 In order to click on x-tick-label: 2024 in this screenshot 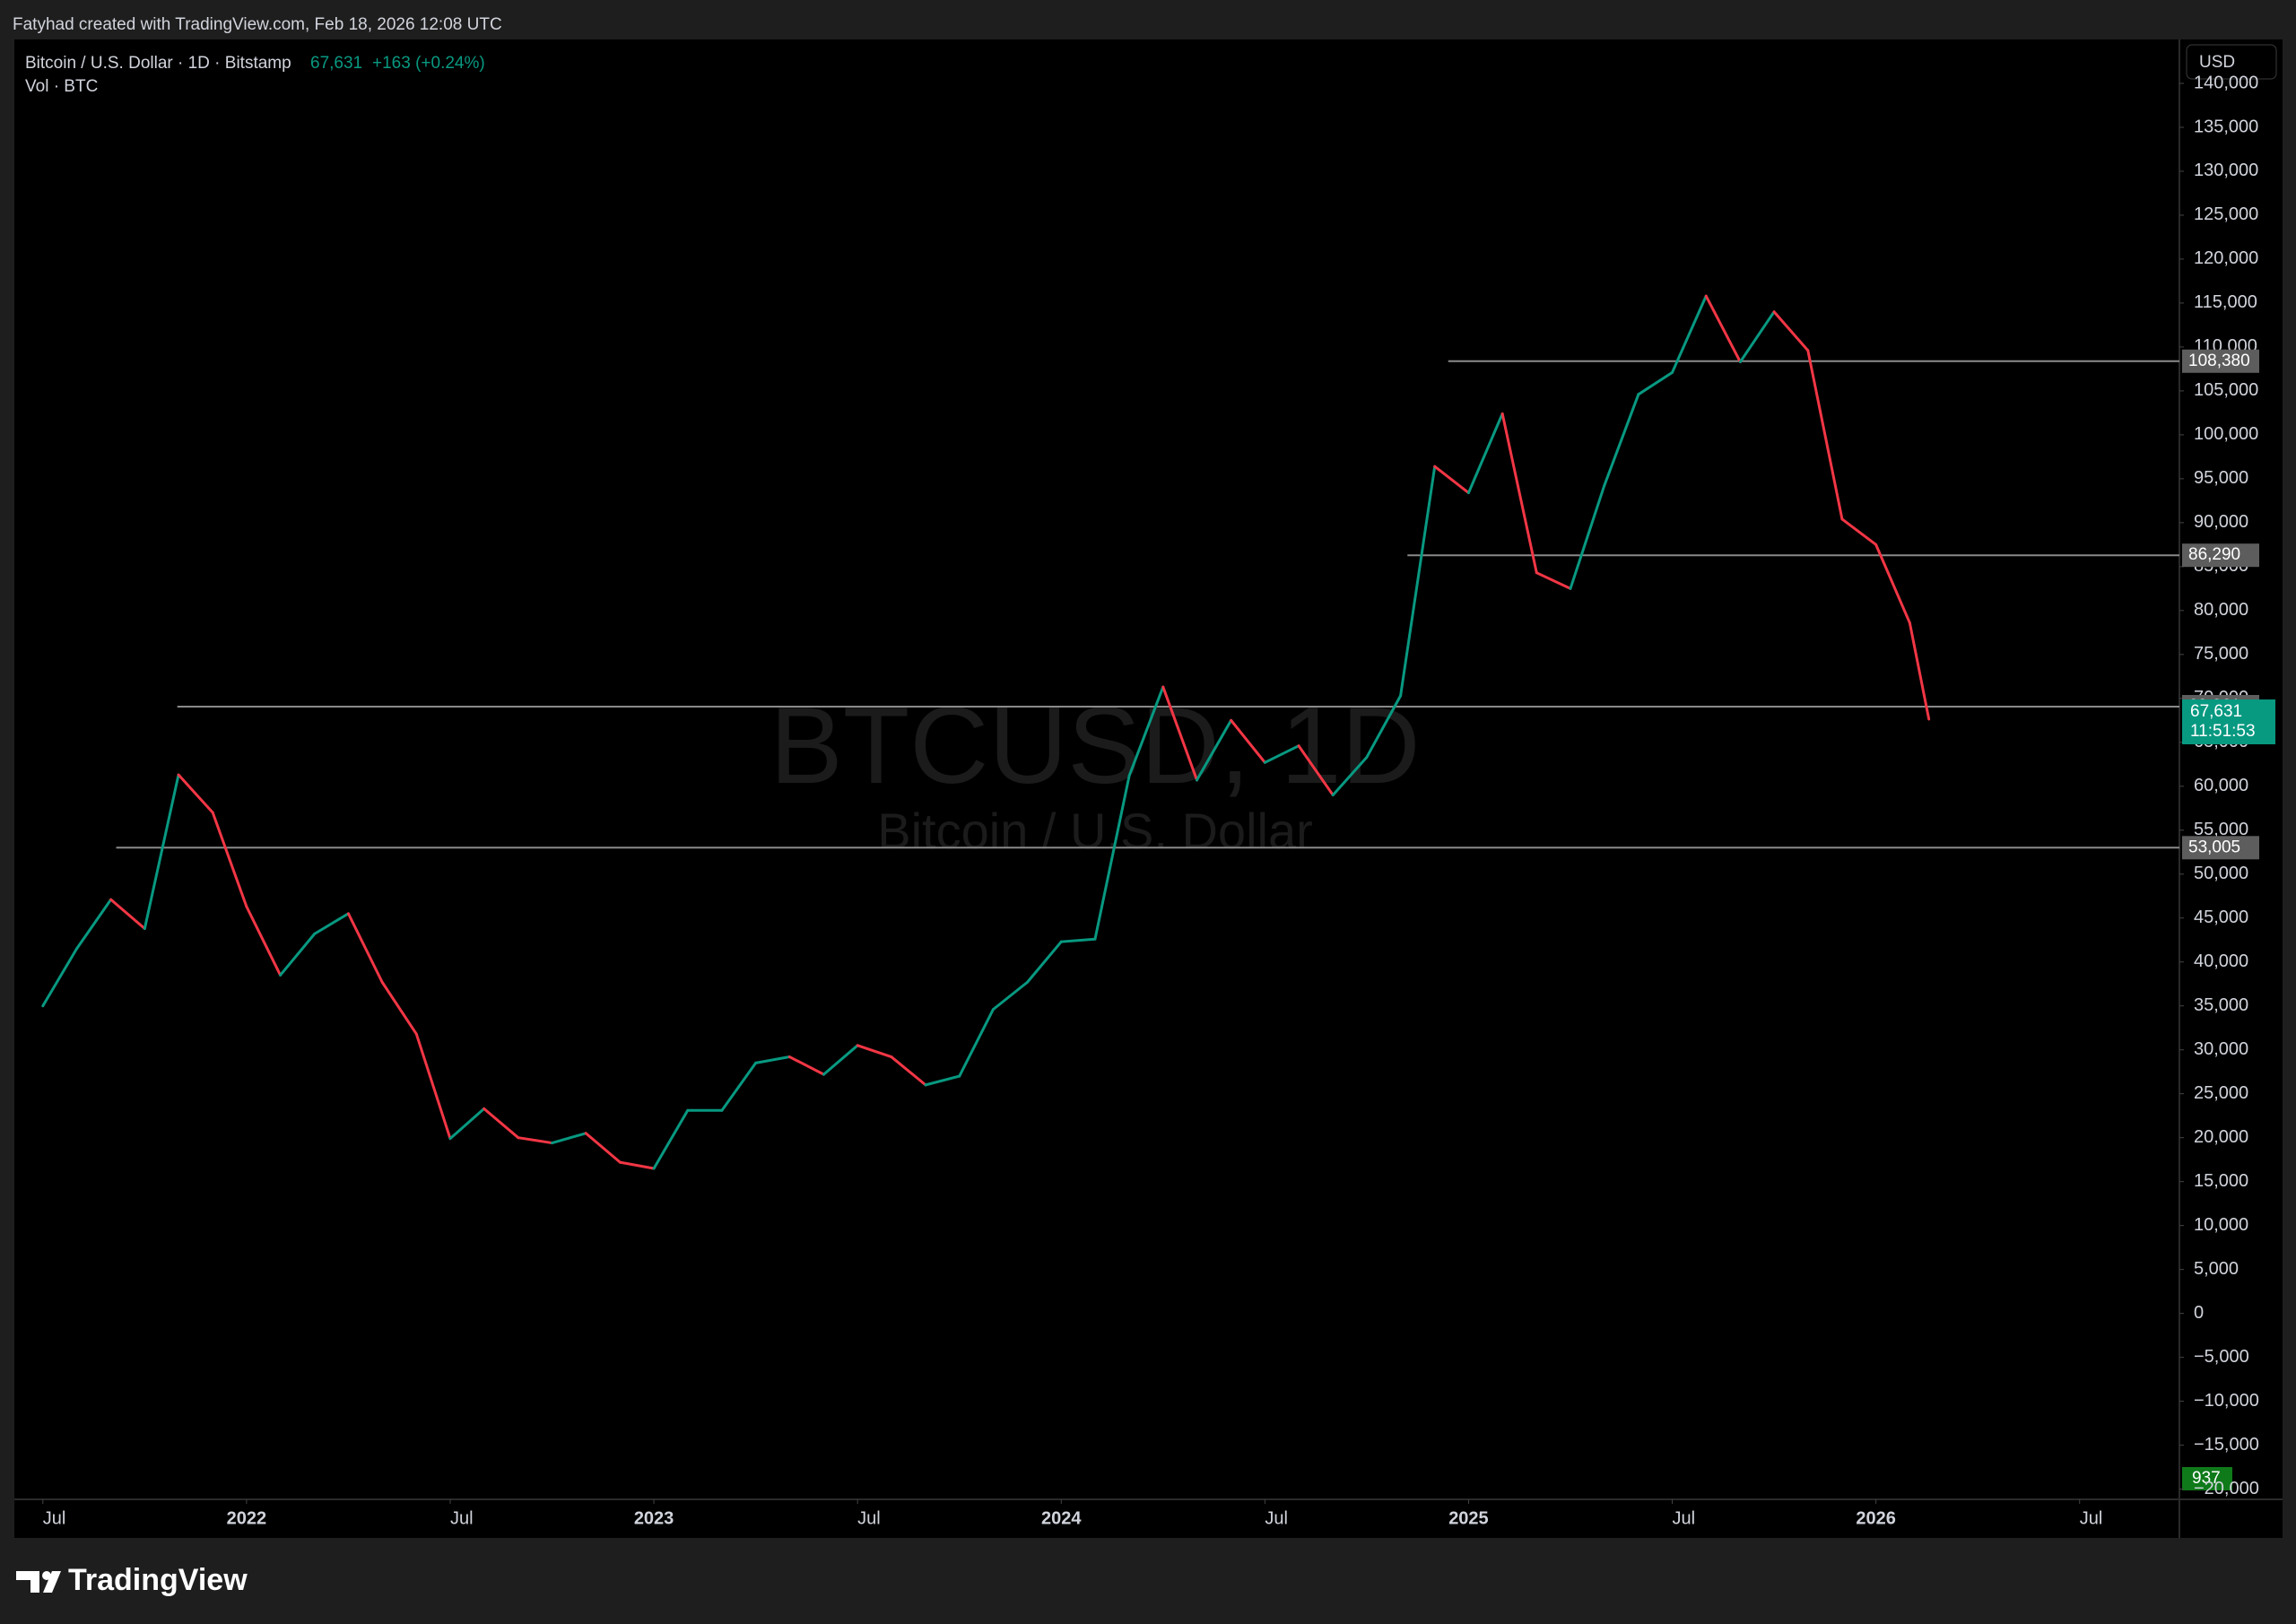, I will do `click(1061, 1518)`.